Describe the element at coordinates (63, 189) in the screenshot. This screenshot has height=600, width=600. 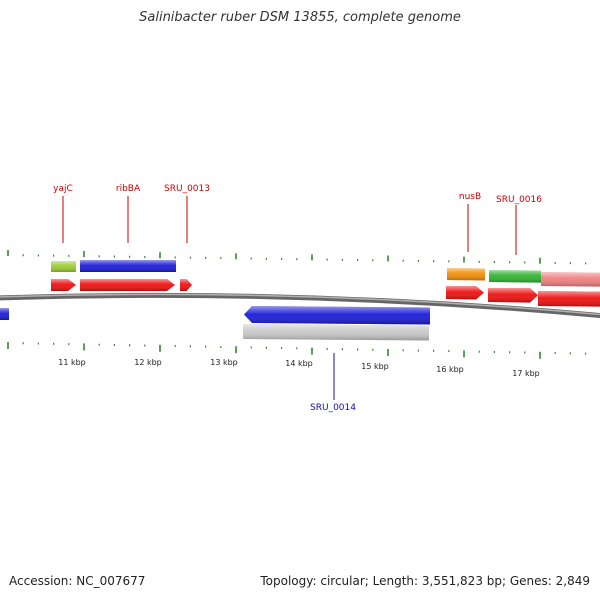
I see `gene-label-yajC: yajC` at that location.